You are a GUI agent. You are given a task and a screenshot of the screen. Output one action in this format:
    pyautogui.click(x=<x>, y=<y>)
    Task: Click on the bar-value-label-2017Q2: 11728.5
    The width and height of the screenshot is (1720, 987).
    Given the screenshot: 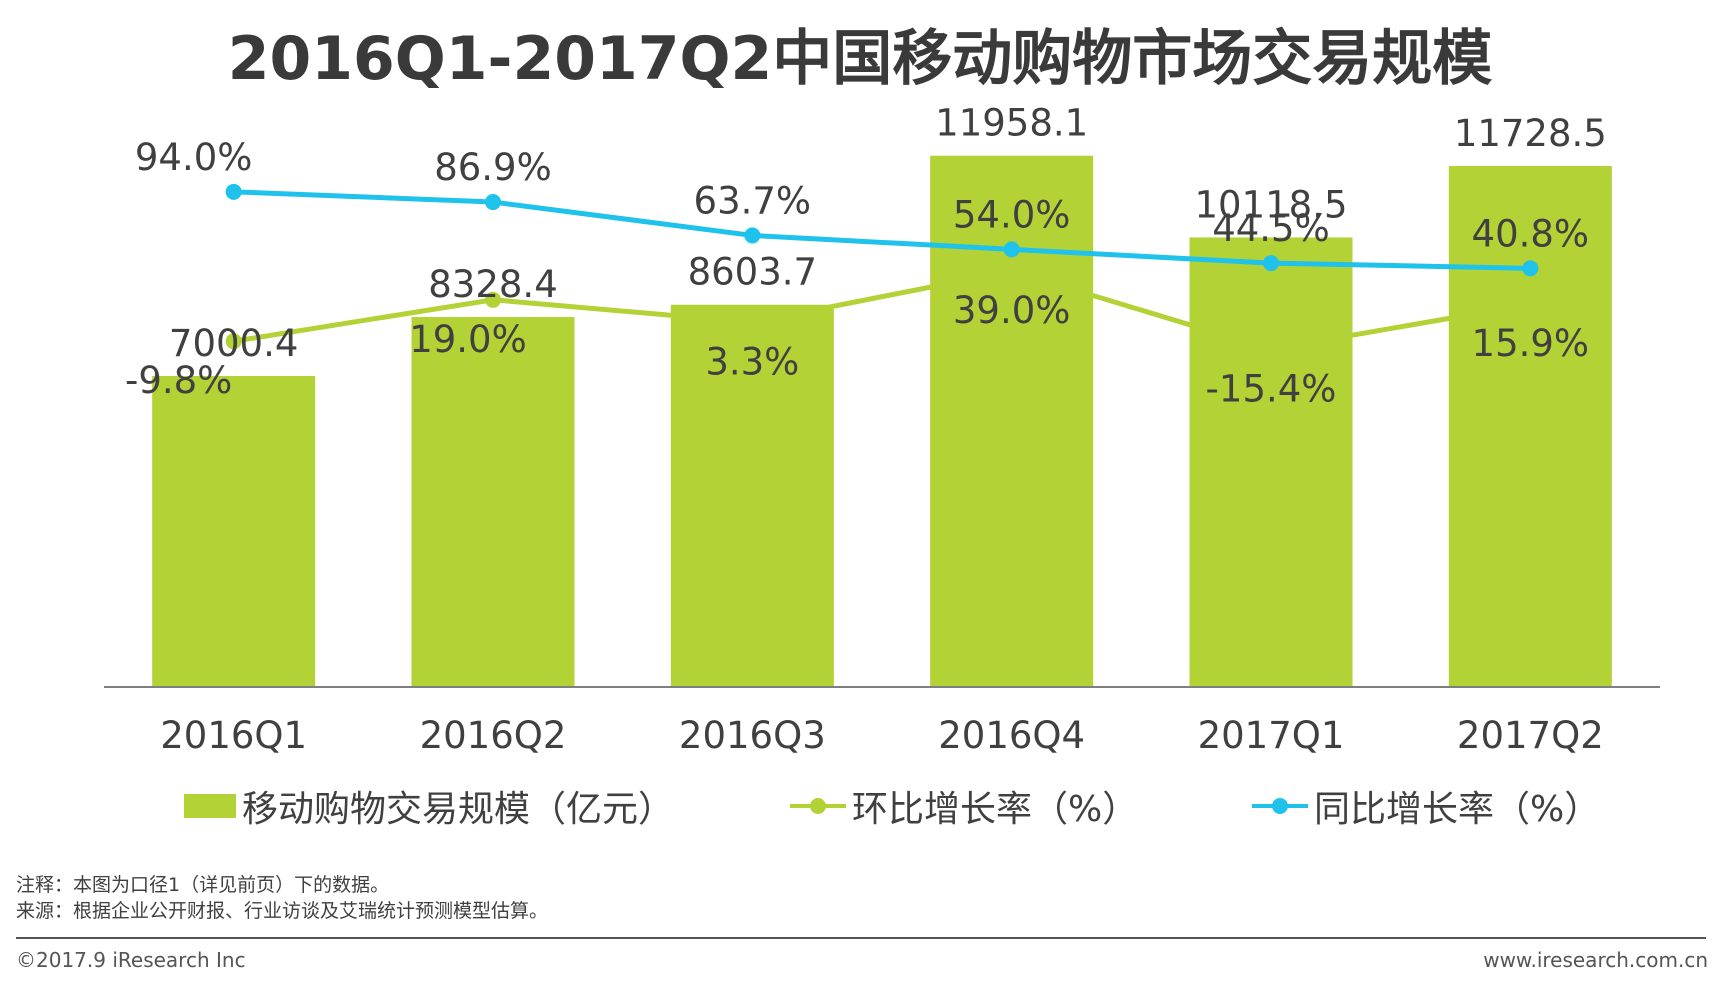 What is the action you would take?
    pyautogui.click(x=1530, y=133)
    